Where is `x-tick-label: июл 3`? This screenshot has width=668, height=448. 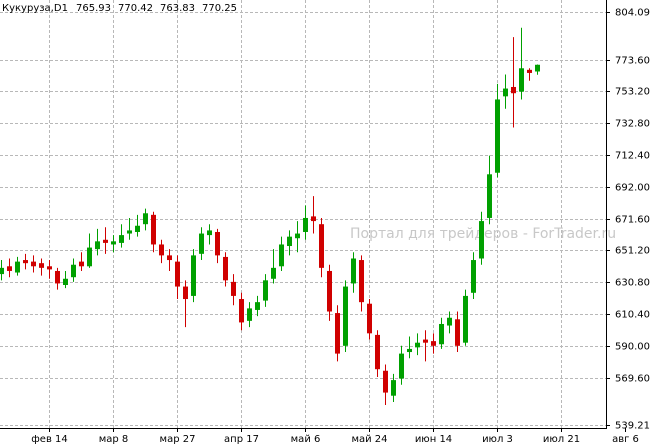
x-tick-label: июл 3 is located at coordinates (497, 439).